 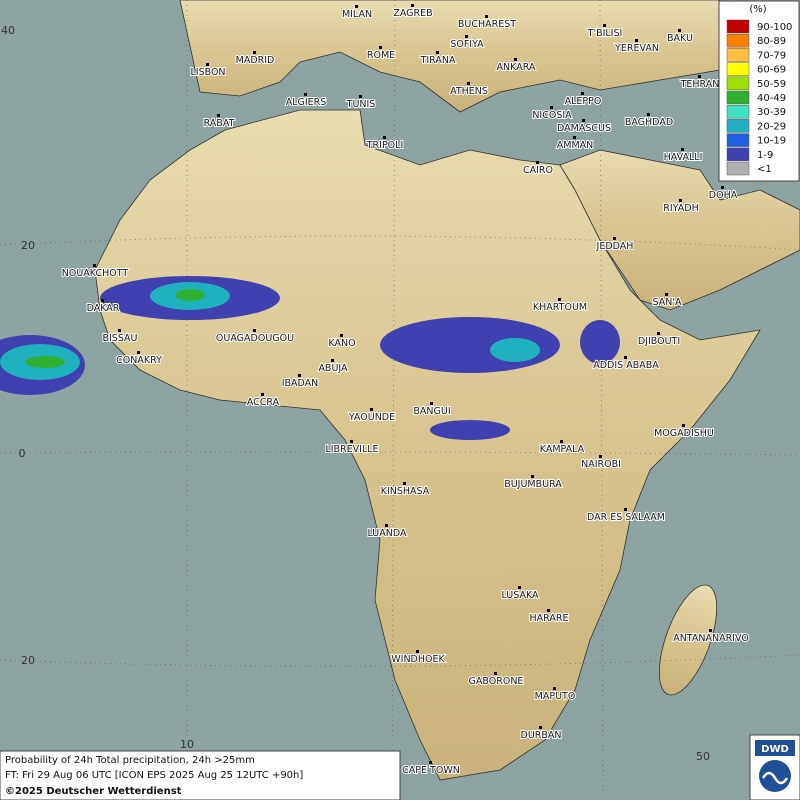 I want to click on legend-label: 90-100, so click(x=774, y=27).